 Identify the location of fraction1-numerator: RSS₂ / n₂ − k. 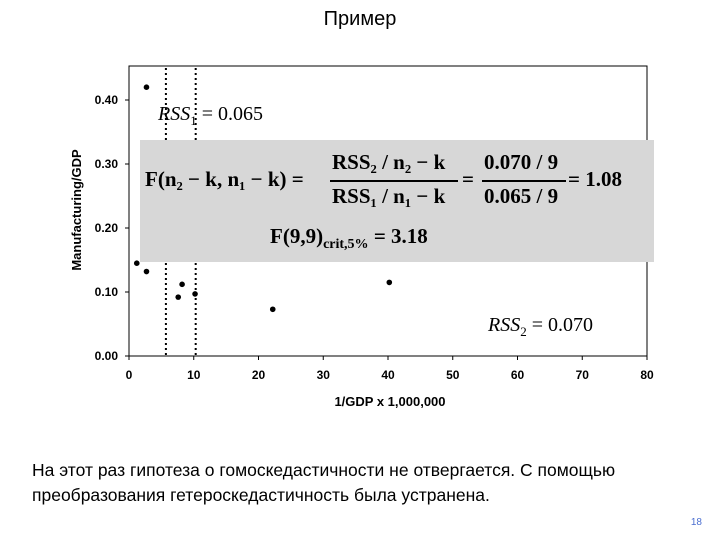
(389, 162).